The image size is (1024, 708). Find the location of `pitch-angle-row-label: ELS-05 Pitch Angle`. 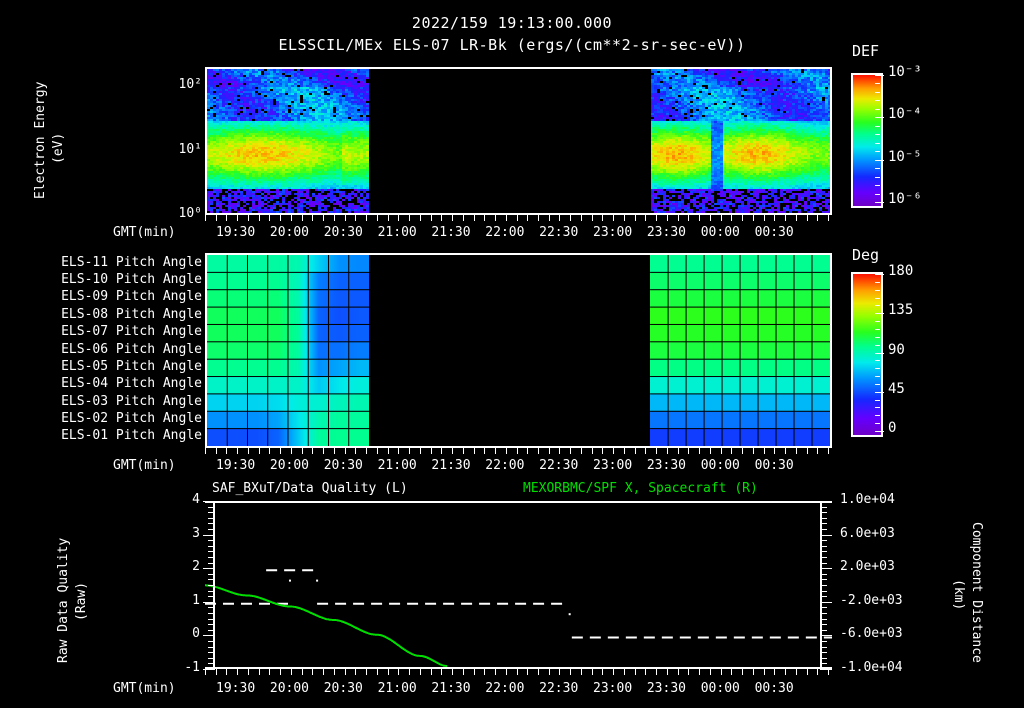

pitch-angle-row-label: ELS-05 Pitch Angle is located at coordinates (131, 366).